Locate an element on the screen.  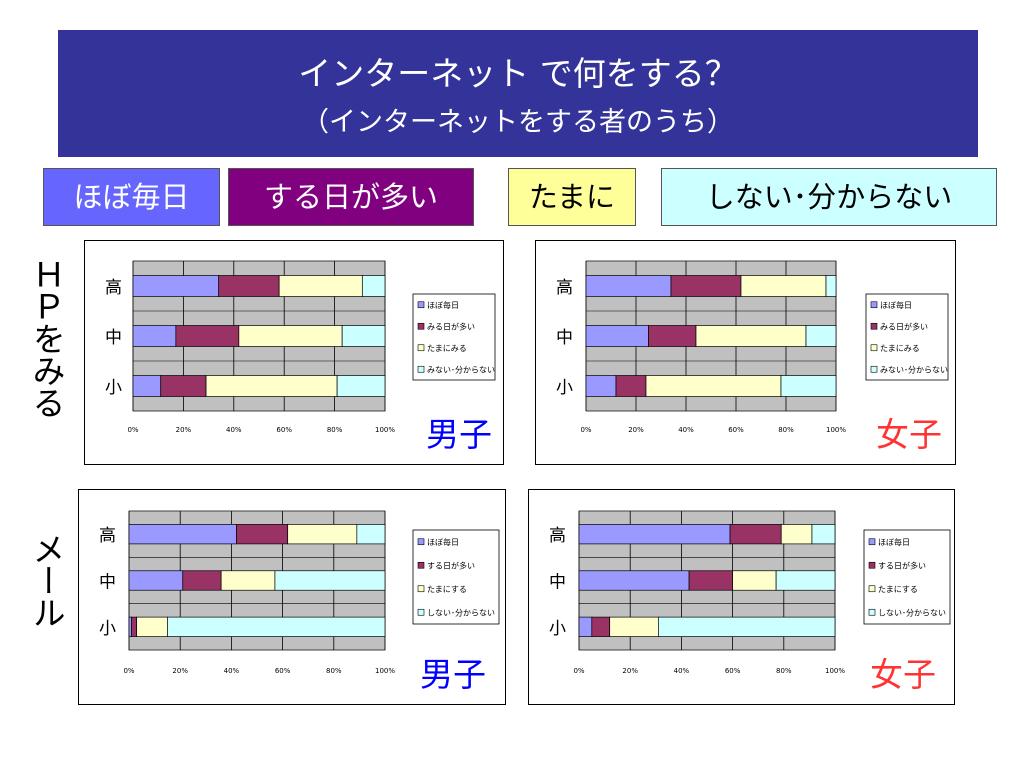
legend-label: する日が多い is located at coordinates (902, 565).